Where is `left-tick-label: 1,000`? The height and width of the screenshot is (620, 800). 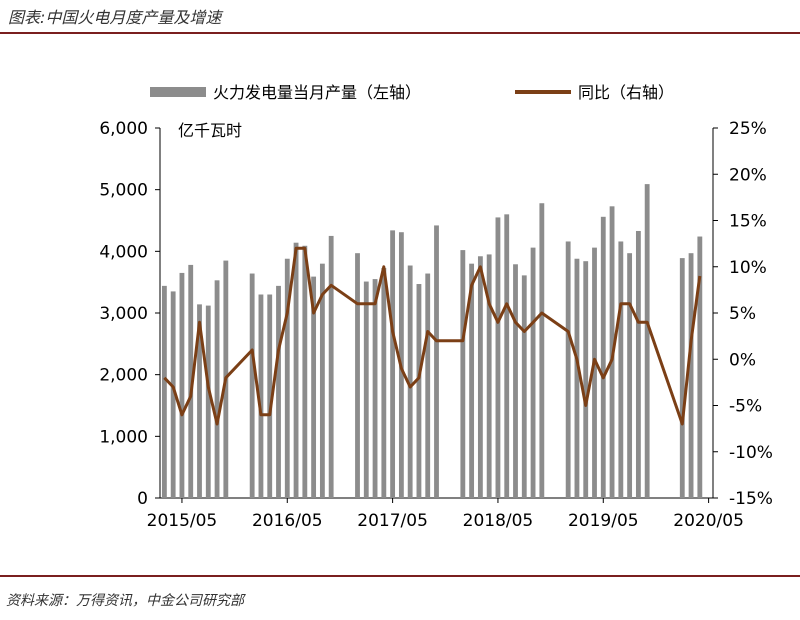
left-tick-label: 1,000 is located at coordinates (123, 437).